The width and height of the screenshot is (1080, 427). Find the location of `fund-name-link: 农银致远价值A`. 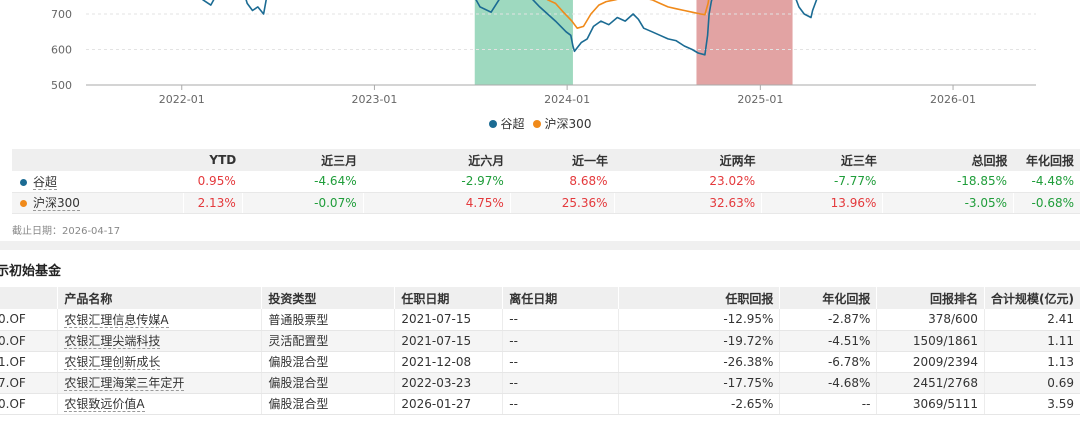

fund-name-link: 农银致远价值A is located at coordinates (104, 404).